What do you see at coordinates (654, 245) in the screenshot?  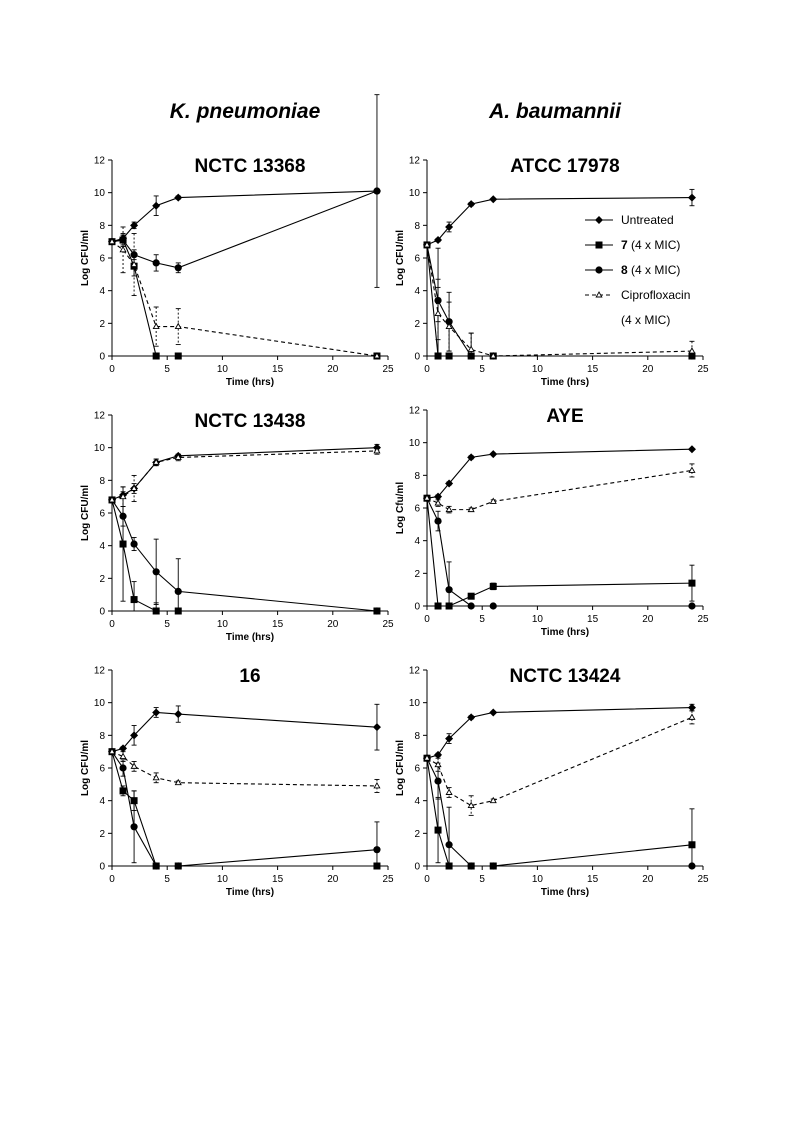 I see `legend-label-text: (4 x MIC)` at bounding box center [654, 245].